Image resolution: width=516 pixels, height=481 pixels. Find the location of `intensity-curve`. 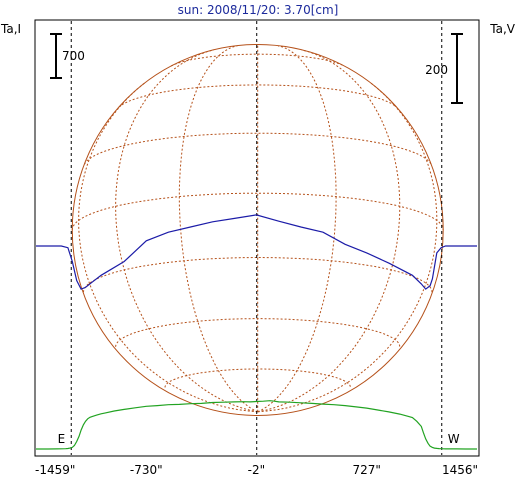

intensity-curve is located at coordinates (256, 425).